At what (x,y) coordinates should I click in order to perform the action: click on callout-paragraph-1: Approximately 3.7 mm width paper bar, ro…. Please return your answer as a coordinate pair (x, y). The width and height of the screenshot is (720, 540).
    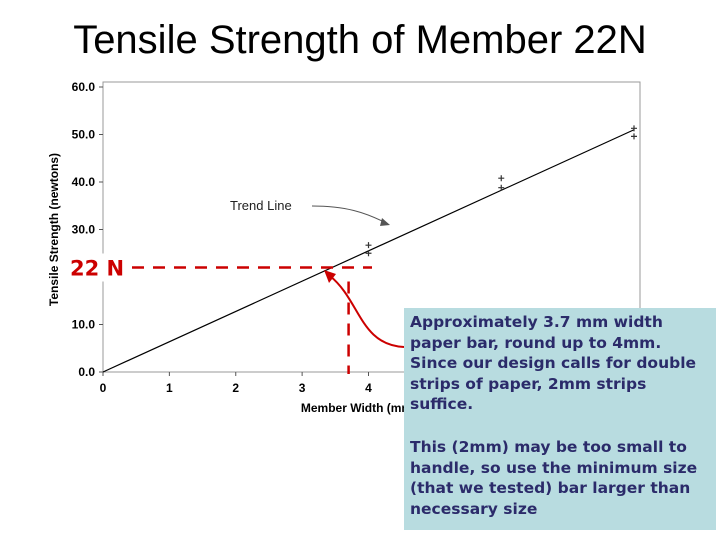
    Looking at the image, I should click on (553, 363).